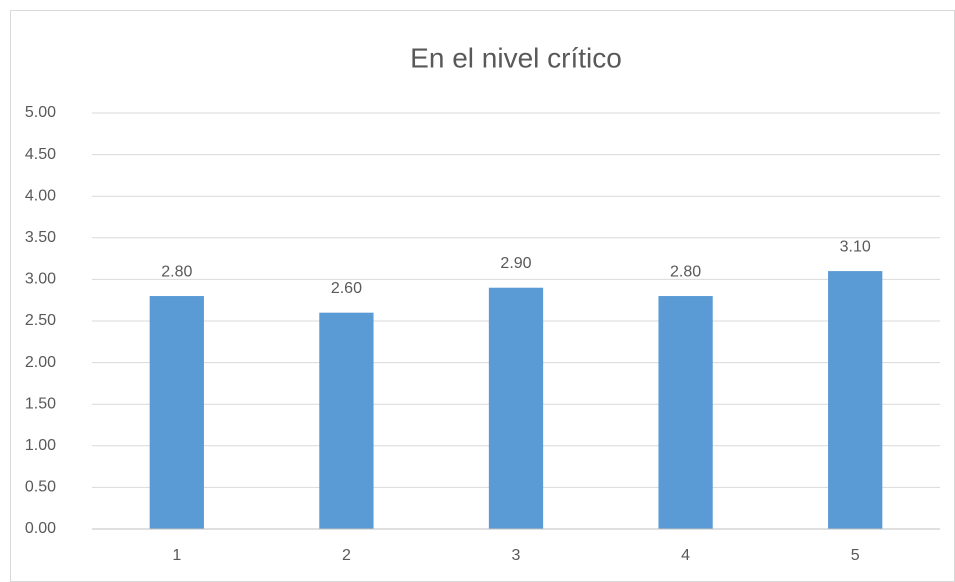 Image resolution: width=955 pixels, height=582 pixels. I want to click on y-tick-label: 3.50, so click(40, 237).